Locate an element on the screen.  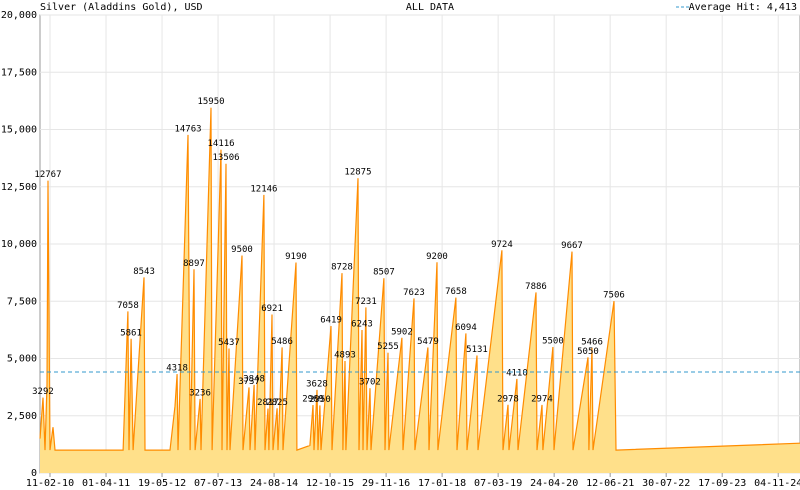
peak-label: 2974 is located at coordinates (542, 399).